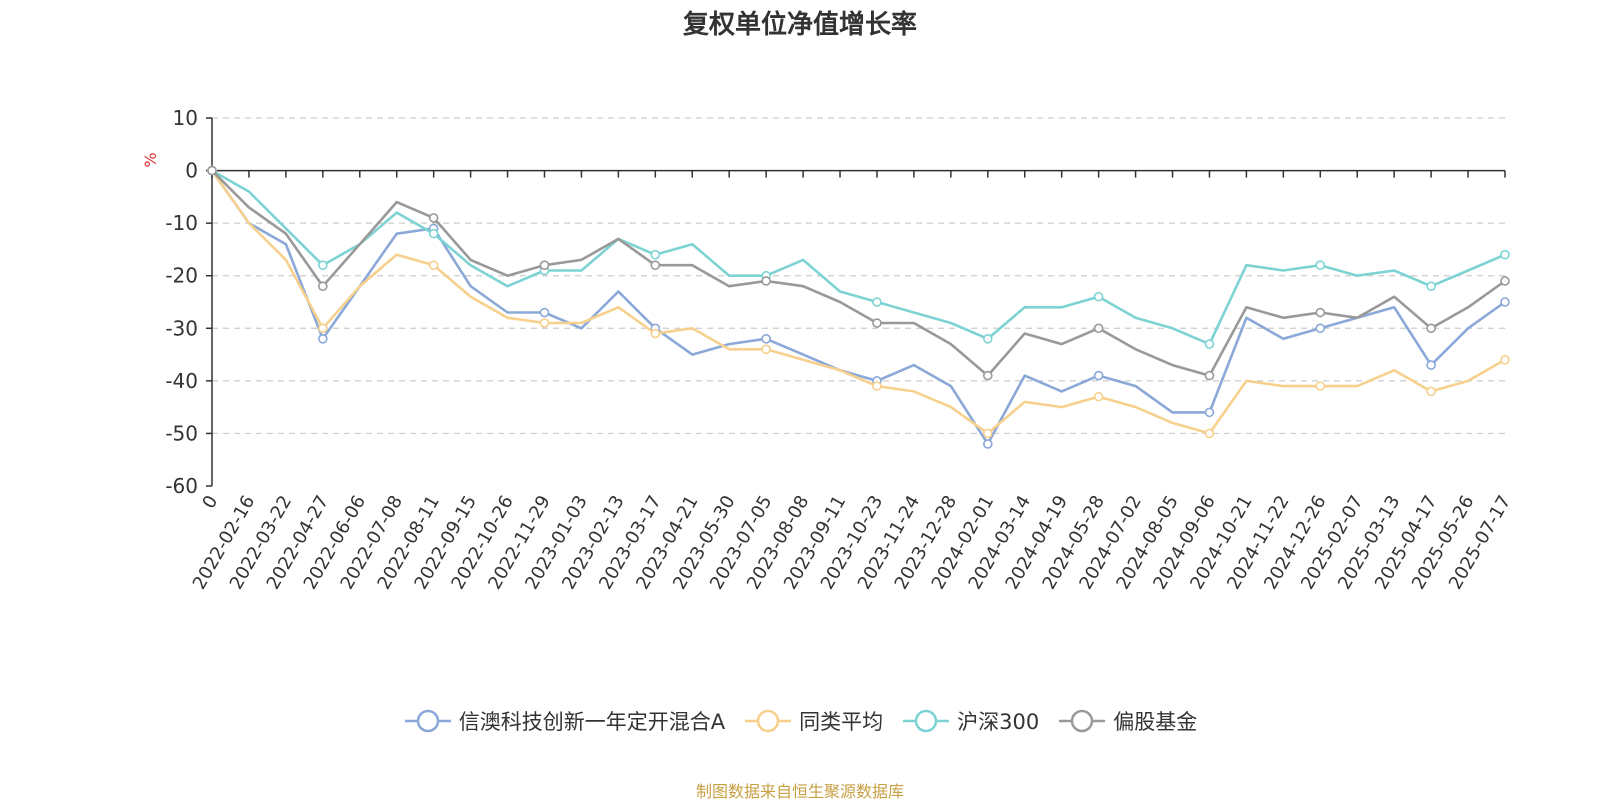 This screenshot has height=802, width=1600. I want to click on y-tick-label: 10, so click(185, 118).